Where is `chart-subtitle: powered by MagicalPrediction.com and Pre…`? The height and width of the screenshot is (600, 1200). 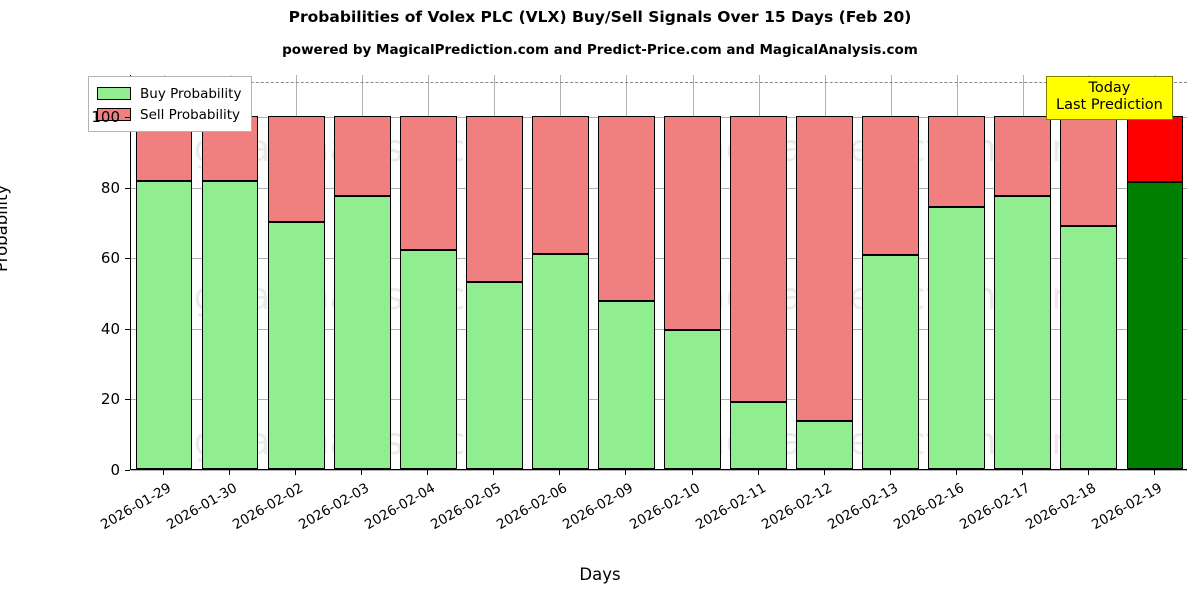
chart-subtitle: powered by MagicalPrediction.com and Pre… is located at coordinates (600, 50).